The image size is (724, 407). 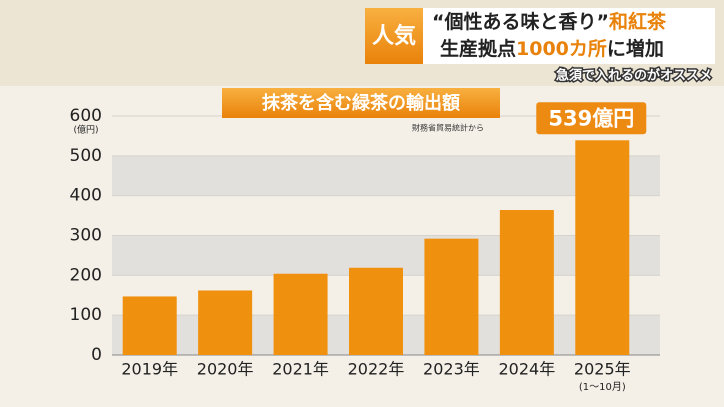 What do you see at coordinates (86, 275) in the screenshot?
I see `y-tick-label: 200` at bounding box center [86, 275].